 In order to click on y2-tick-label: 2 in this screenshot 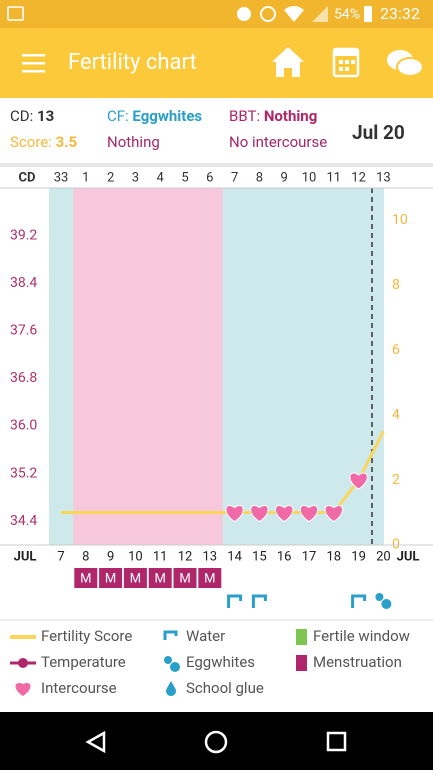, I will do `click(396, 480)`.